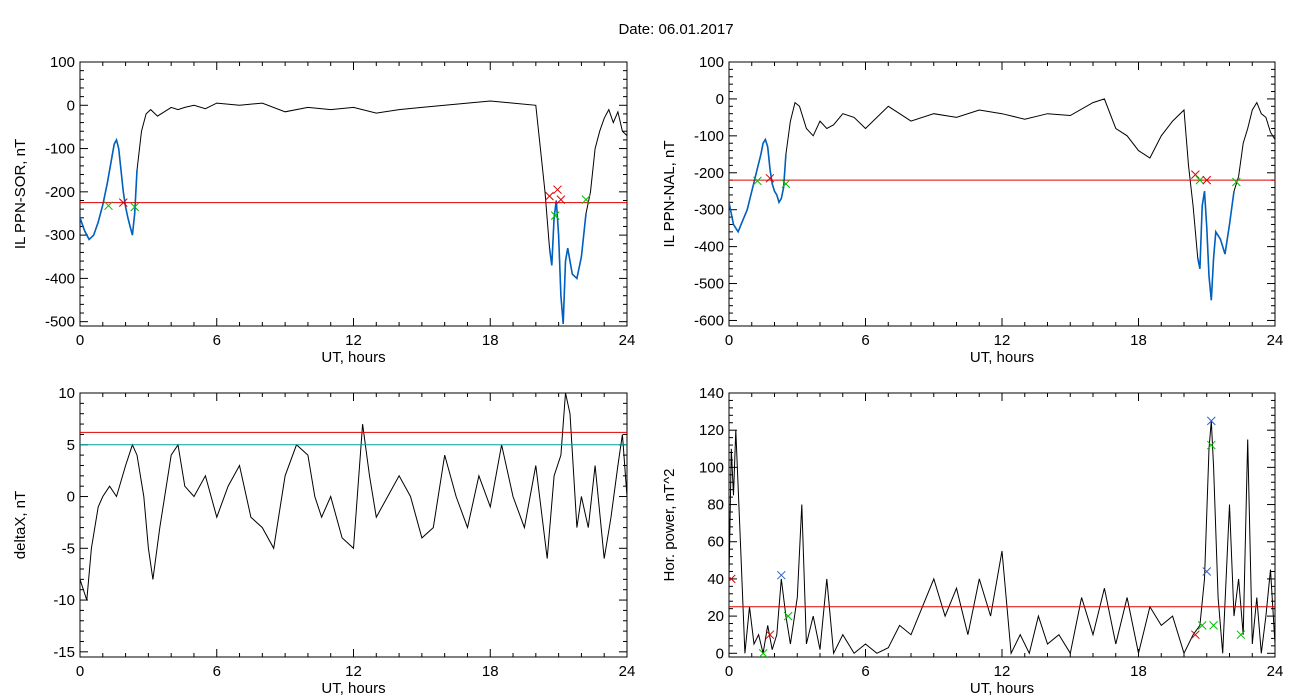  Describe the element at coordinates (20, 525) in the screenshot. I see `y-axis-label: deltaX, nT` at that location.